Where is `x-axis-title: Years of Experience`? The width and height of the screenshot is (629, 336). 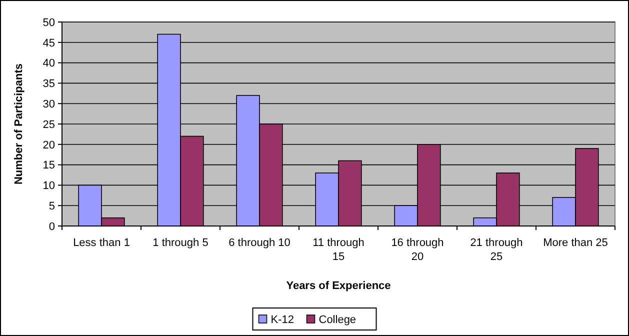
x-axis-title: Years of Experience is located at coordinates (338, 286).